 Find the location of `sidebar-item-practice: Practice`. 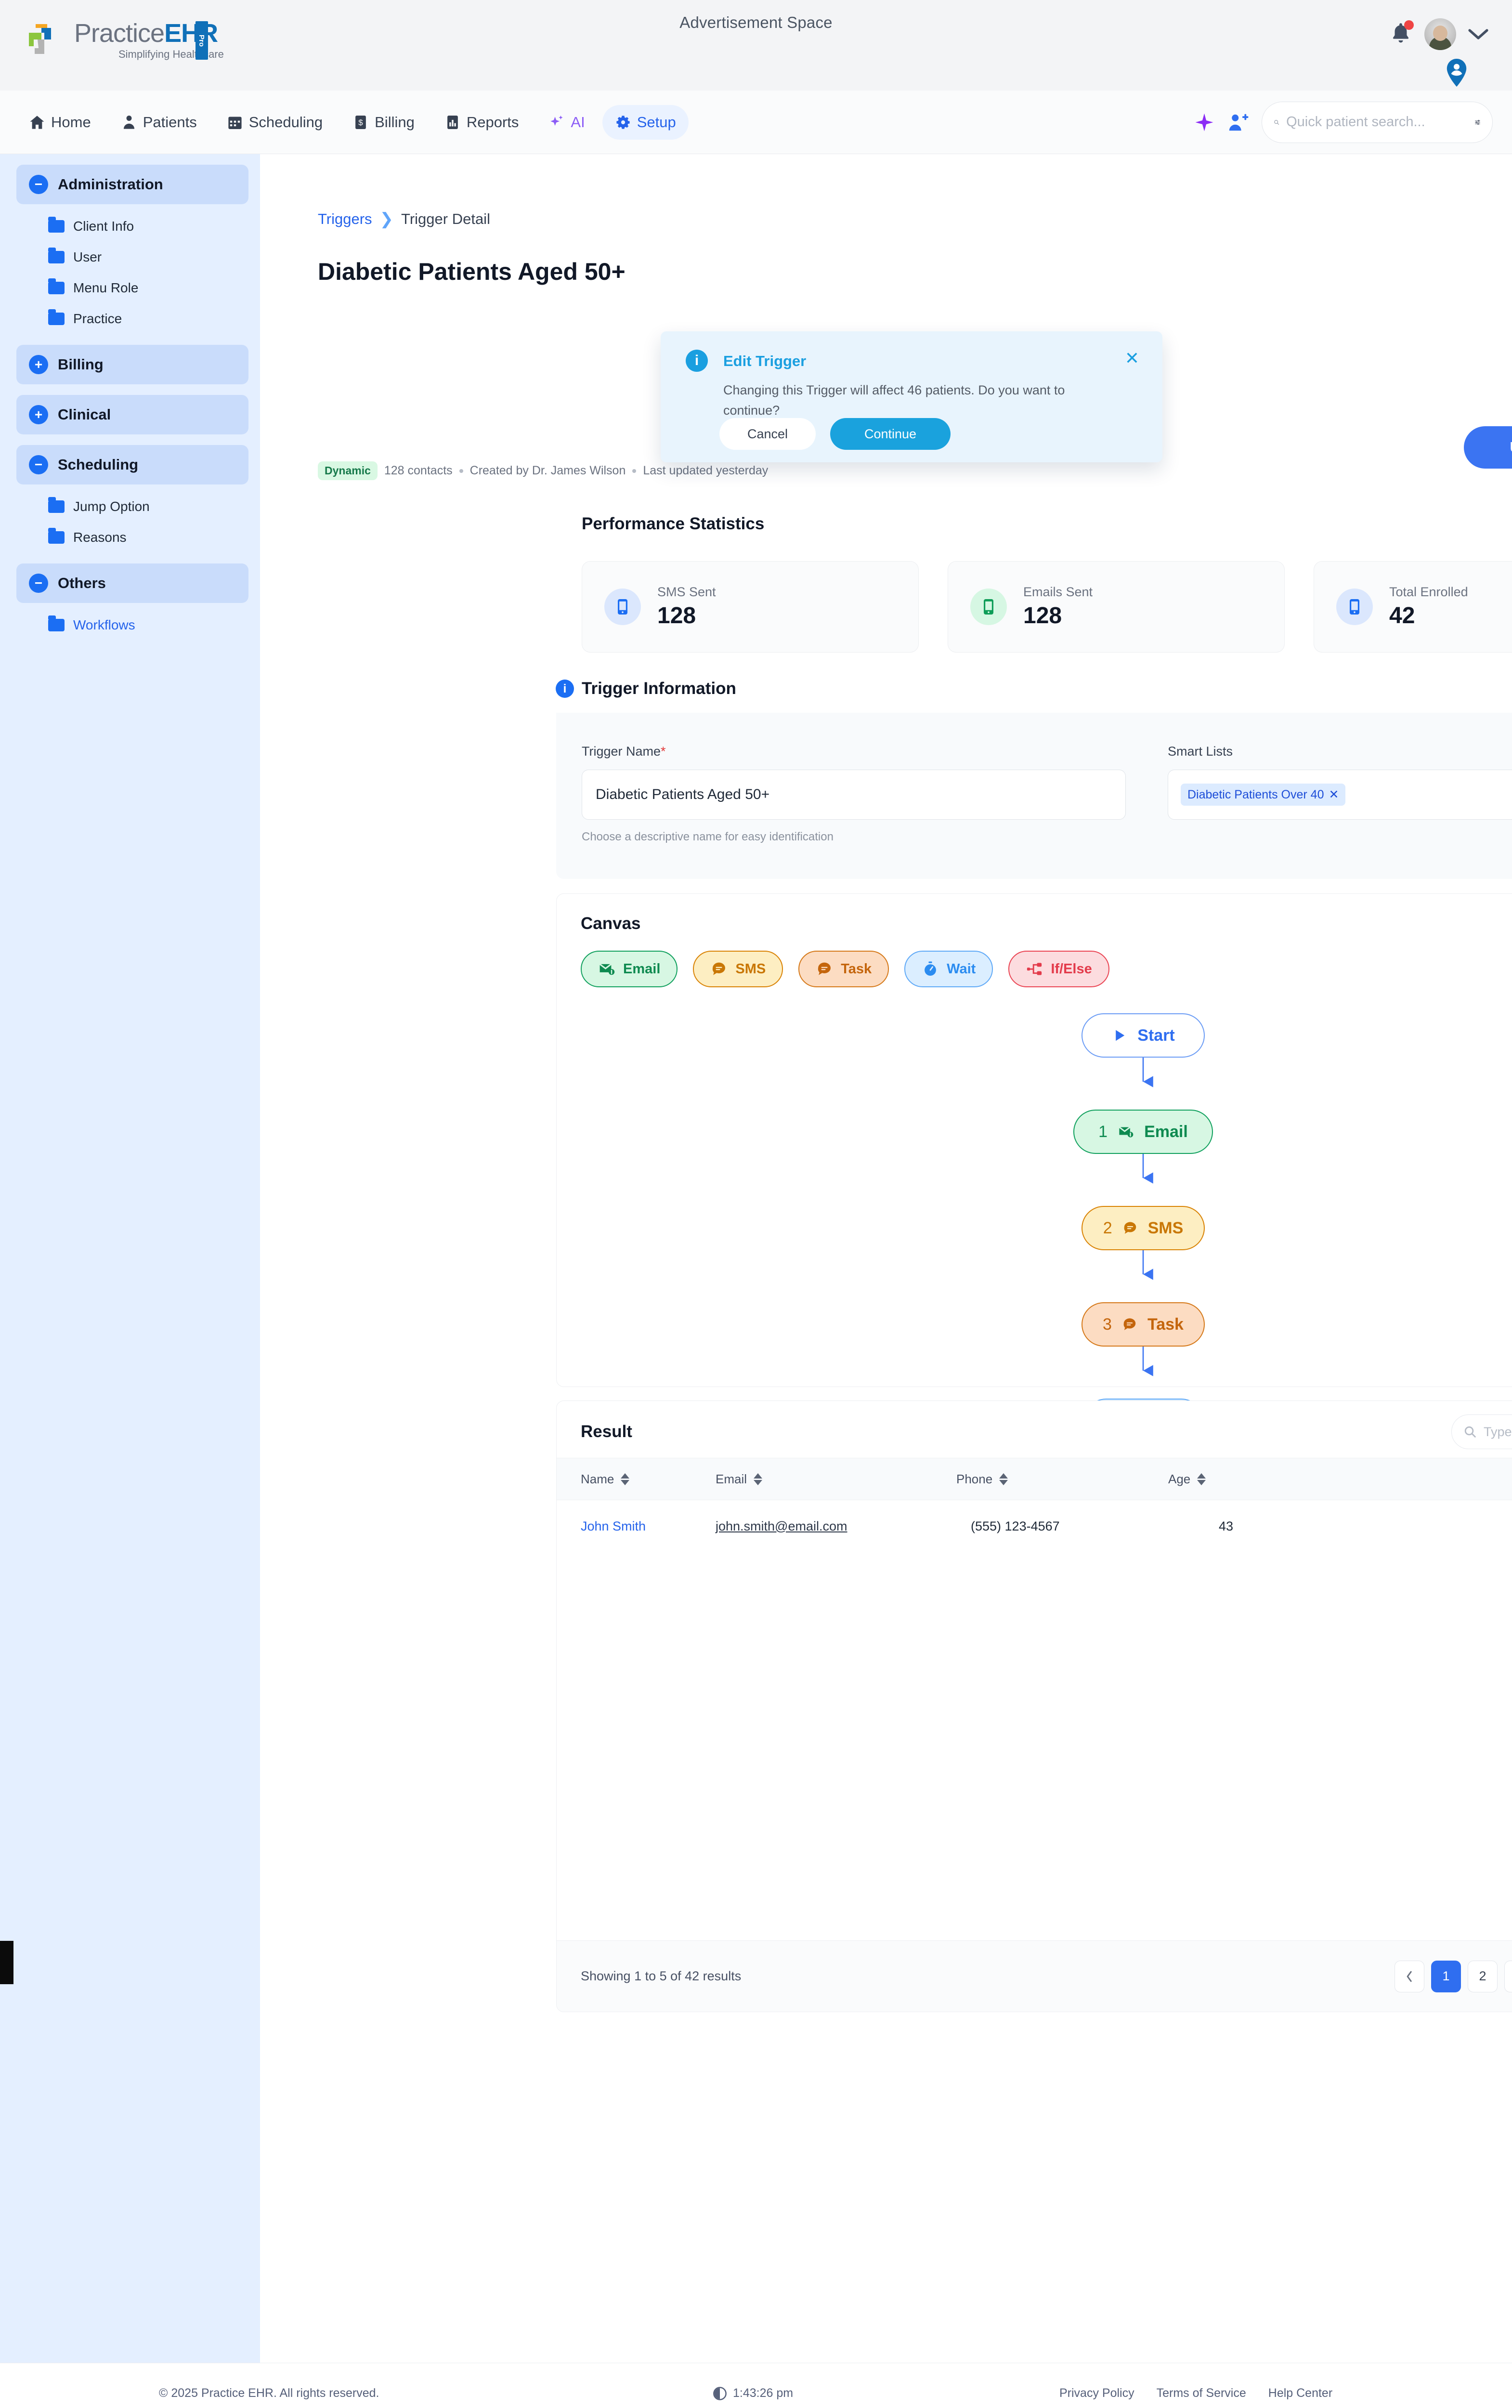

sidebar-item-practice: Practice is located at coordinates (154, 318).